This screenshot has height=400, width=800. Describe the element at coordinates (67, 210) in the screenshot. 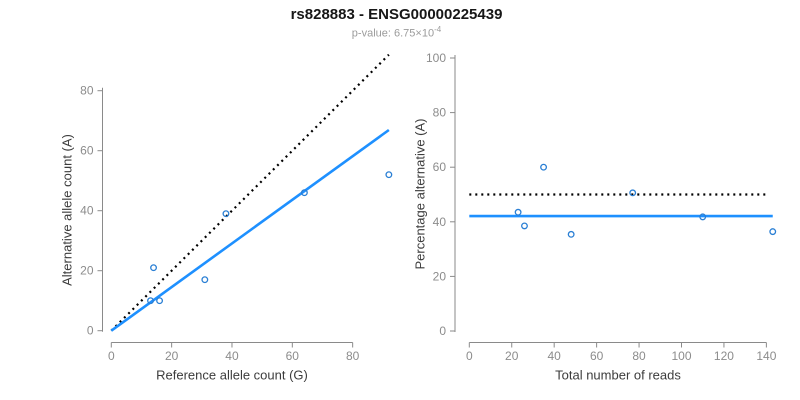

I see `left-yaxis-title: Alternative allele count (A)` at that location.